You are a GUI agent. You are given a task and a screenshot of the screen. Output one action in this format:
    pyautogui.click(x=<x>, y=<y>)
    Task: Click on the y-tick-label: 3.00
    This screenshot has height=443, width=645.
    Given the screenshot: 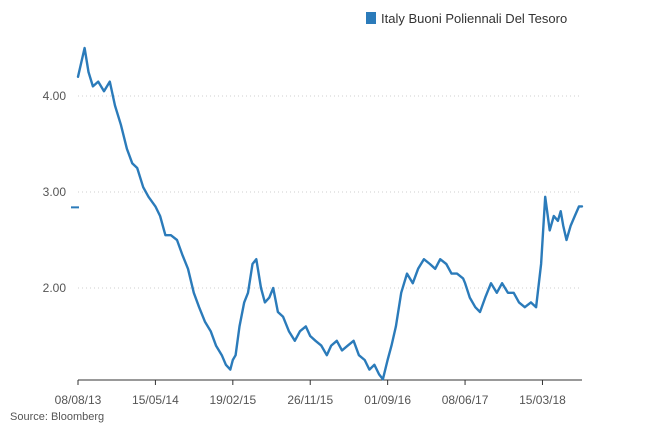 What is the action you would take?
    pyautogui.click(x=55, y=192)
    